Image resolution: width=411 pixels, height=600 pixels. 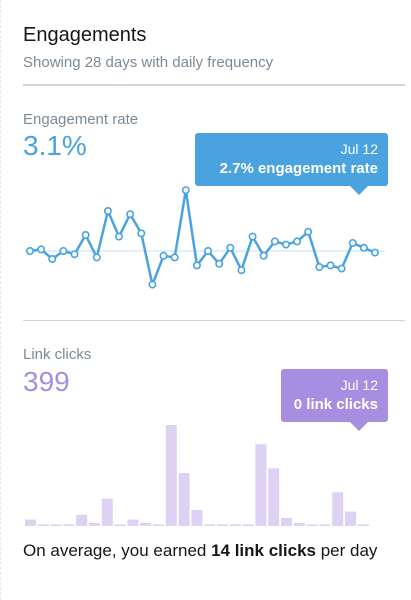 I want to click on average-summary-prefix: On average, you earned, so click(x=117, y=550).